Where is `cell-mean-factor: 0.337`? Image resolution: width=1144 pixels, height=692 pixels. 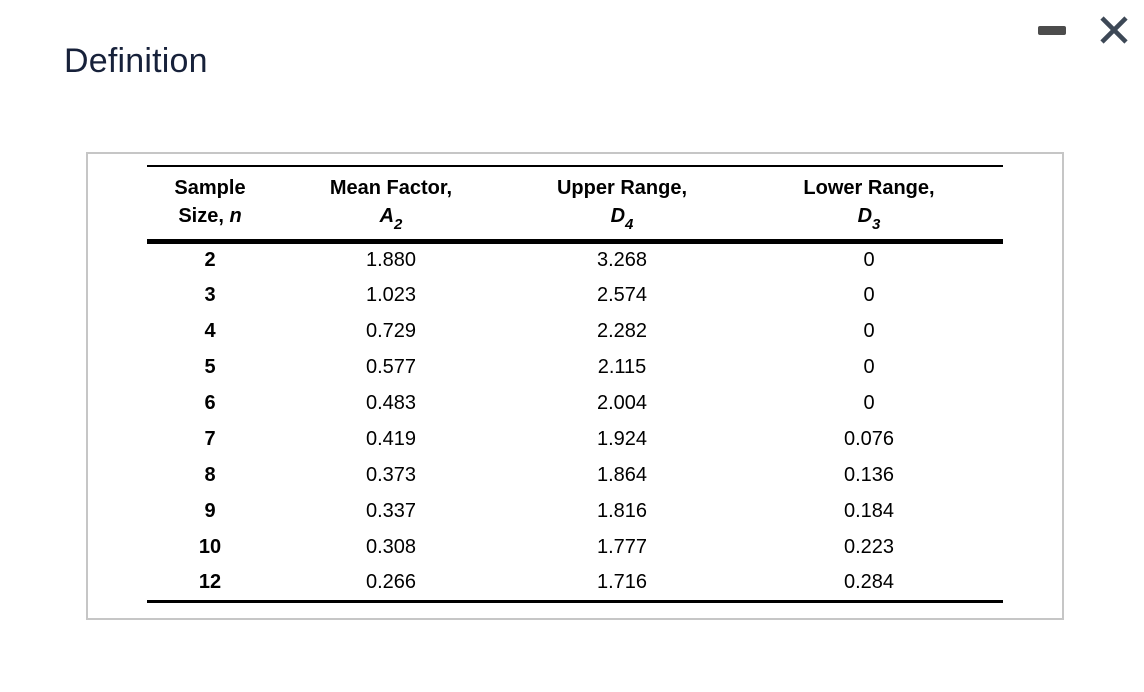 cell-mean-factor: 0.337 is located at coordinates (391, 511).